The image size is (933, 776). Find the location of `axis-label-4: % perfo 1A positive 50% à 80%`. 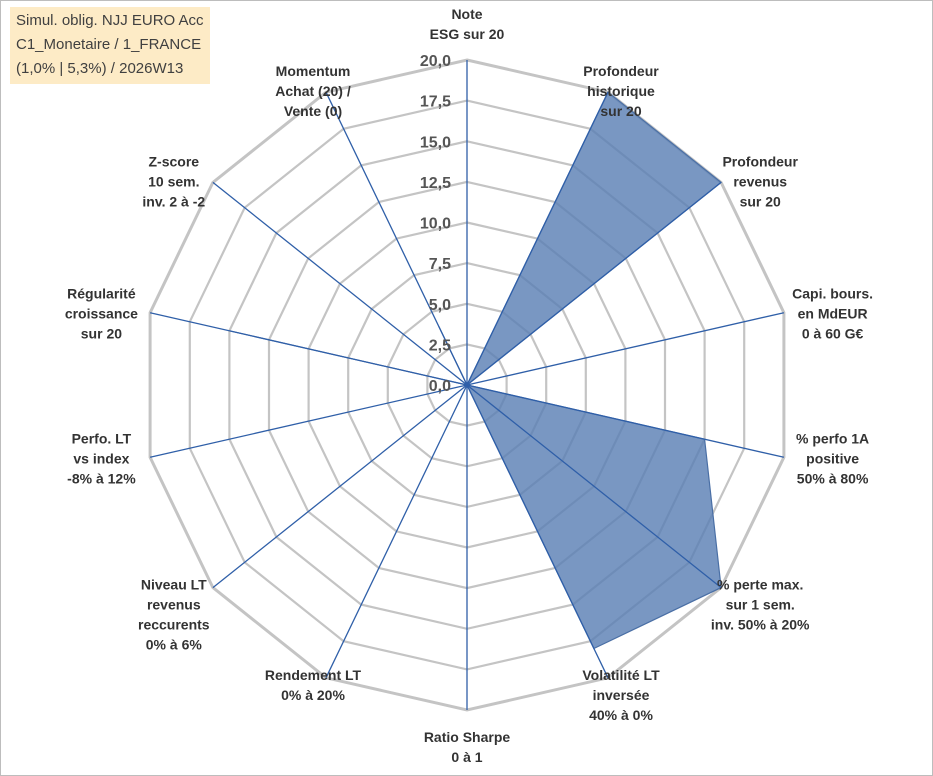

axis-label-4: % perfo 1A positive 50% à 80% is located at coordinates (832, 458).